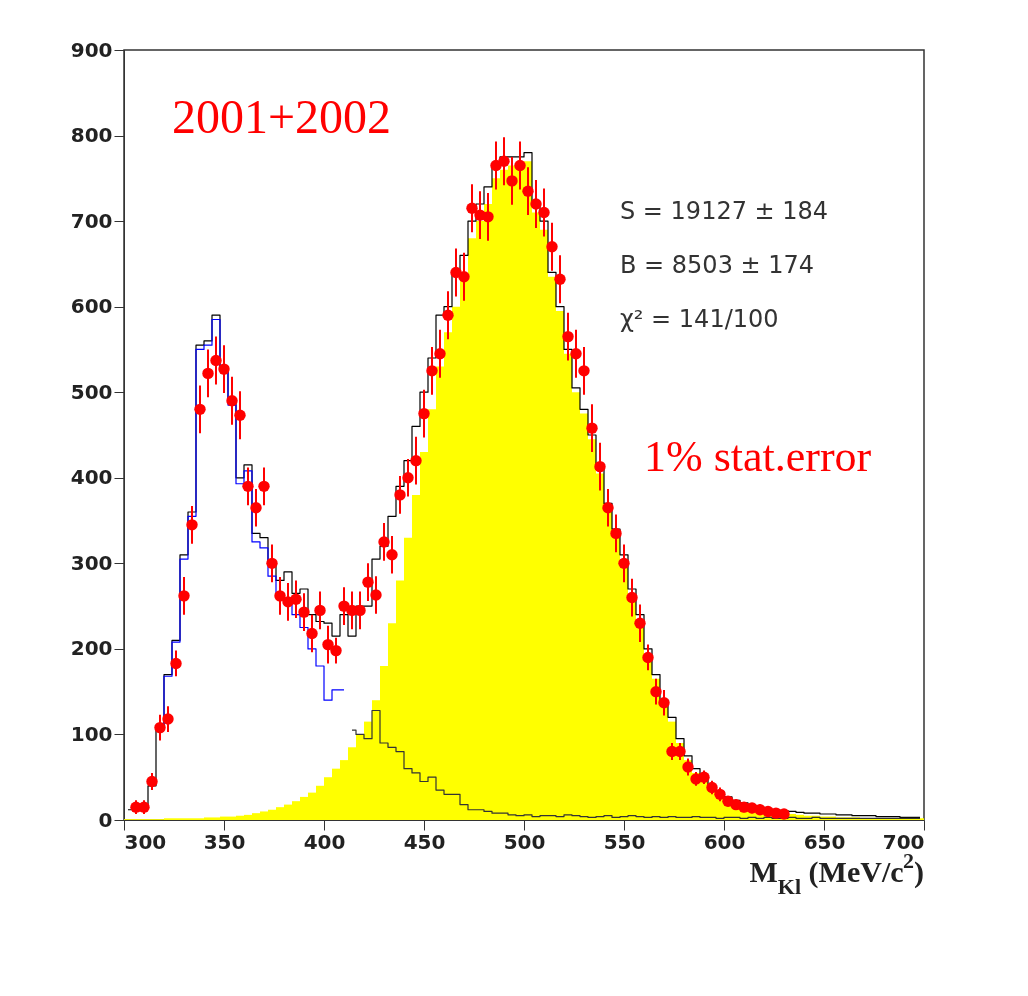 This screenshot has width=1028, height=996. Describe the element at coordinates (624, 841) in the screenshot. I see `x-tick-label: 550` at that location.